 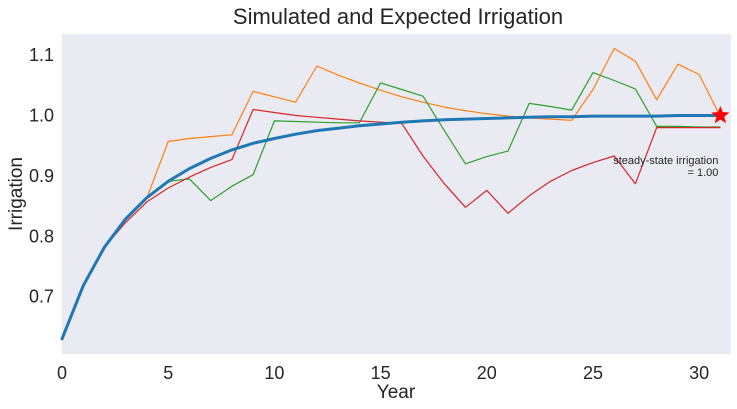 I want to click on marker-layer, so click(x=720, y=114).